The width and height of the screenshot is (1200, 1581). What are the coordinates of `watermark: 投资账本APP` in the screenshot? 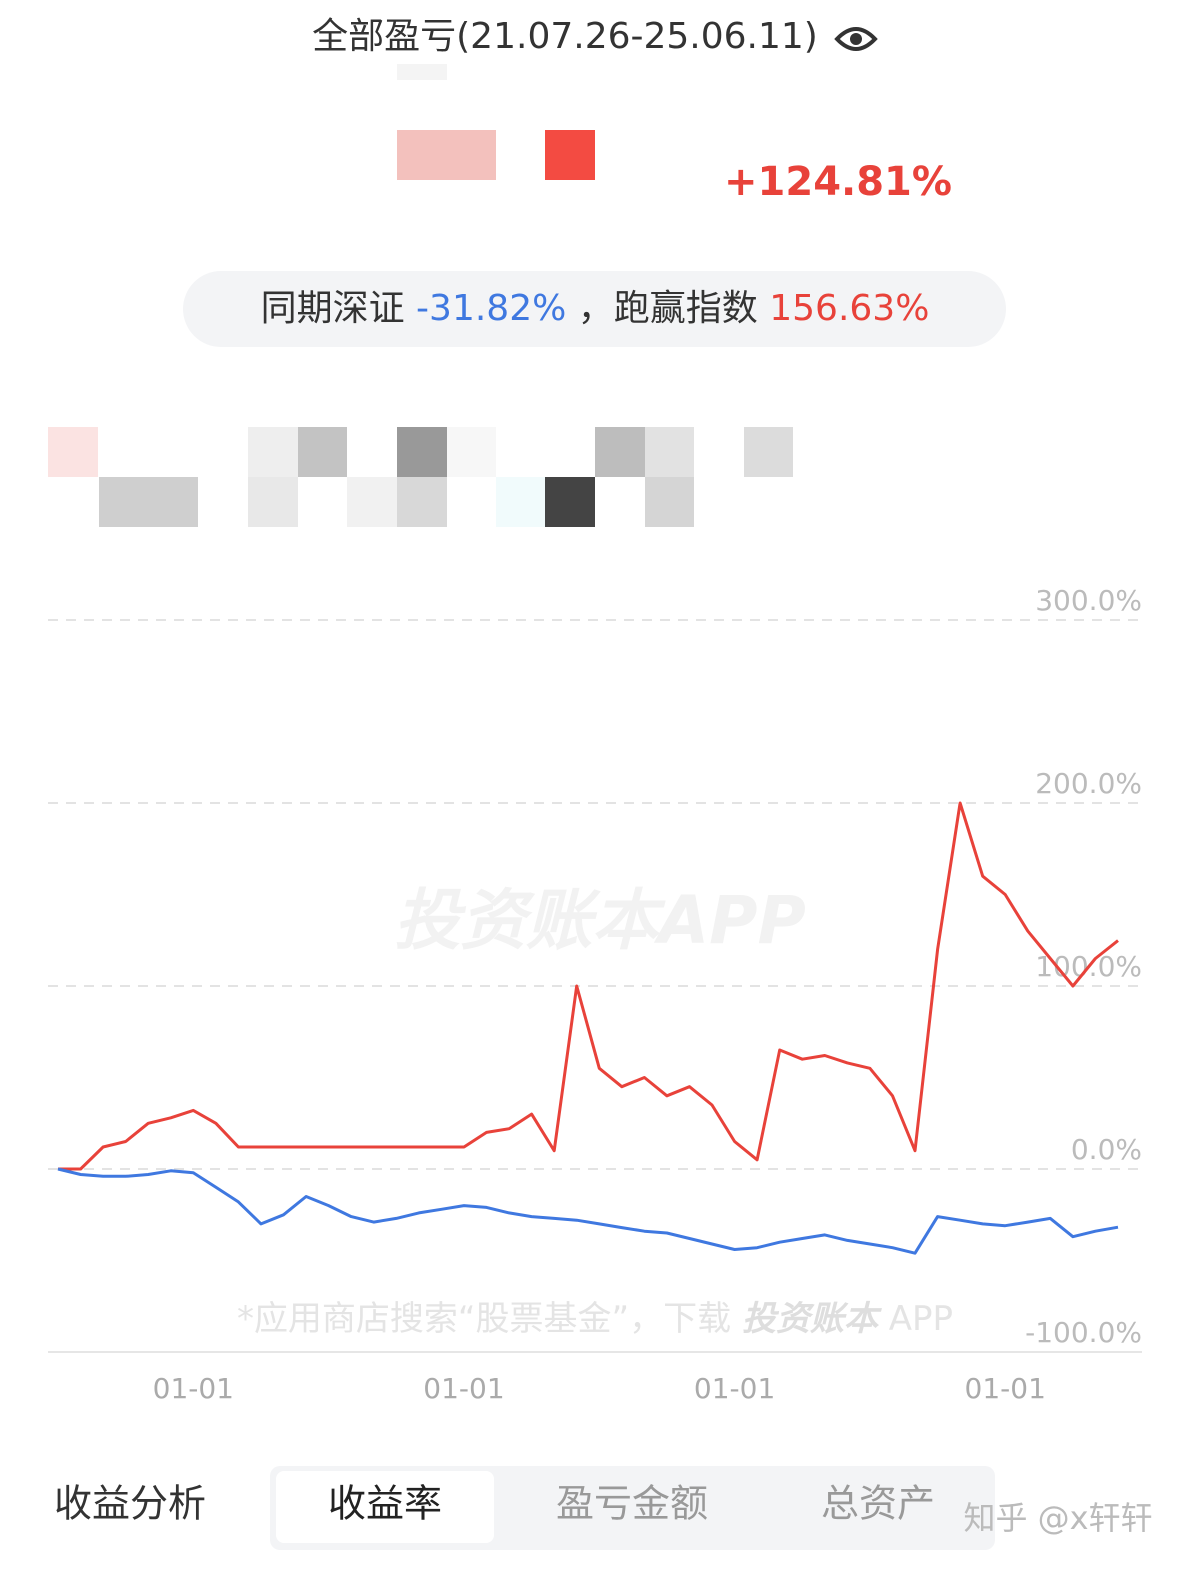 It's located at (600, 920).